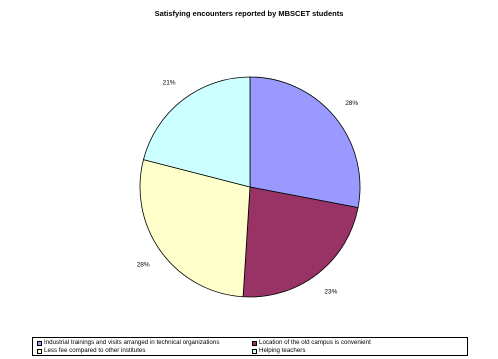 The height and width of the screenshot is (359, 498). What do you see at coordinates (195, 228) in the screenshot?
I see `pie-slice-less-fee` at bounding box center [195, 228].